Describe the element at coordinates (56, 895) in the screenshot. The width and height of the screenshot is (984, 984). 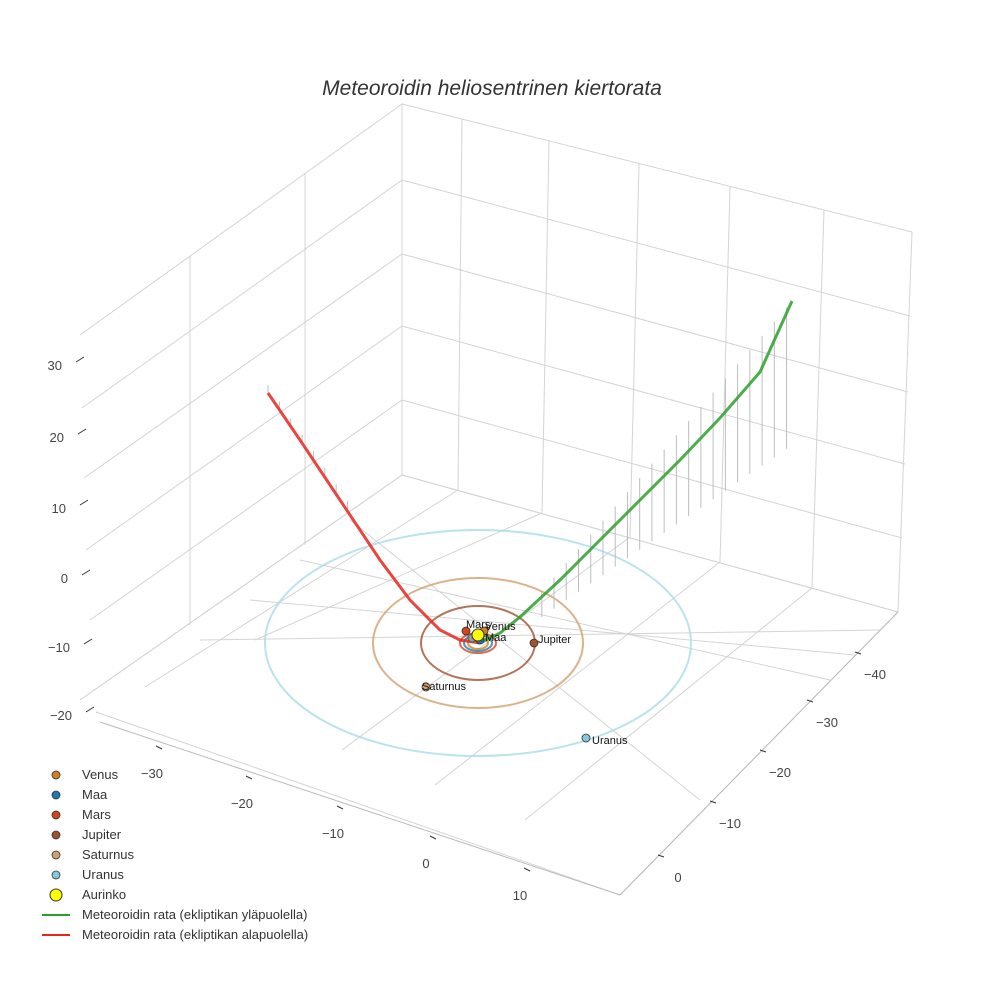
I see `legend-marker-sun` at that location.